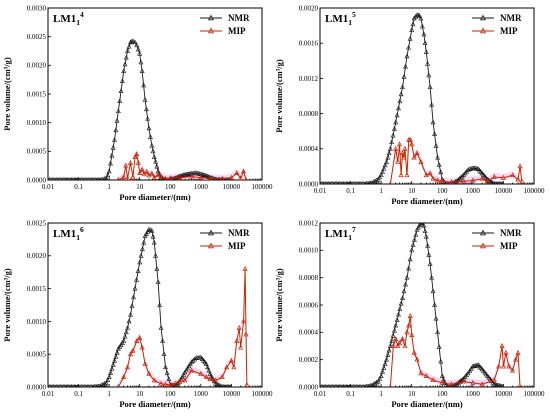  I want to click on legend-label: MIP, so click(237, 31).